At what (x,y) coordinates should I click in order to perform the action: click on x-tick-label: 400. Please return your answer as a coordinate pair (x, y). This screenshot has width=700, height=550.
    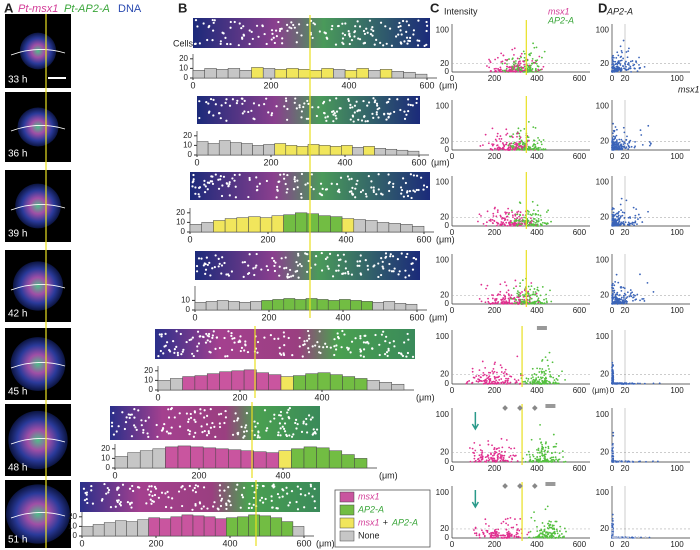
    Looking at the image, I should click on (537, 544).